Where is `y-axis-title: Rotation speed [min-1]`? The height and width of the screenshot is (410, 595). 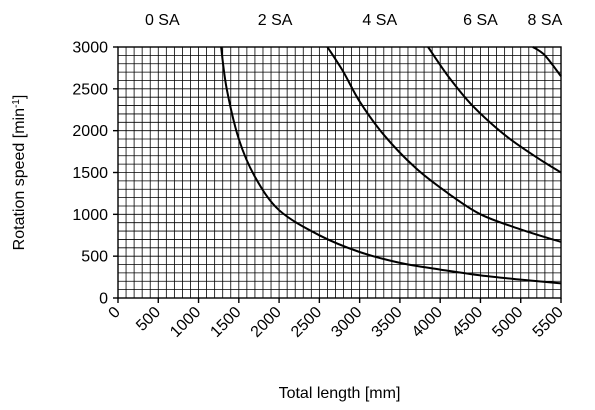
y-axis-title: Rotation speed [min-1] is located at coordinates (20, 173).